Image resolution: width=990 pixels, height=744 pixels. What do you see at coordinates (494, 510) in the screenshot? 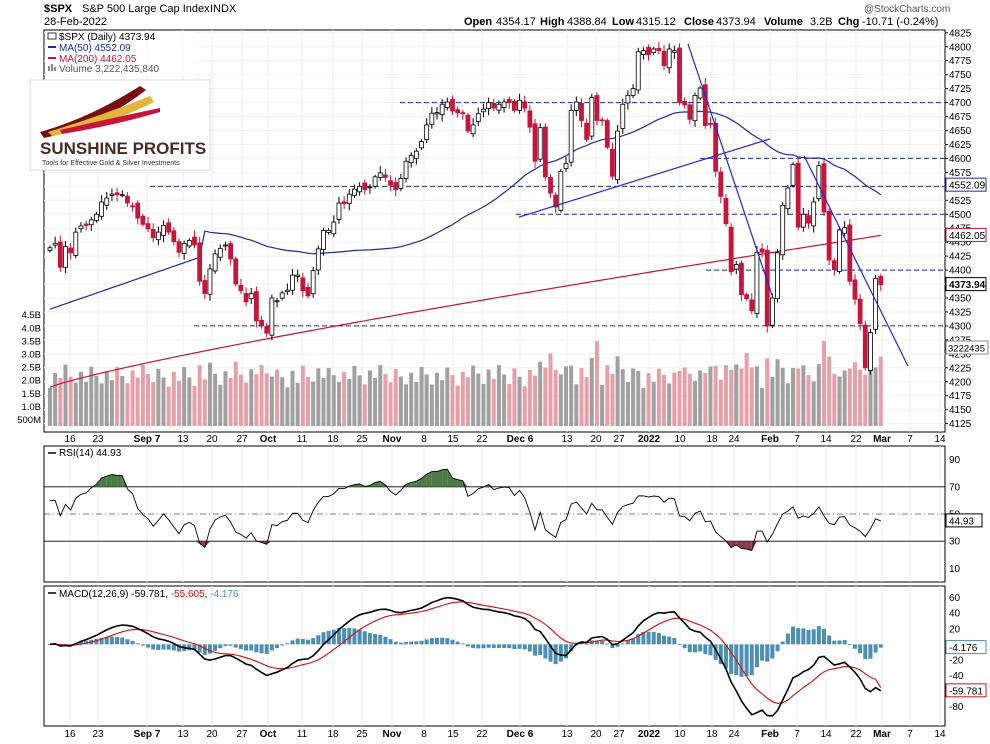
I see `rsi-lines` at bounding box center [494, 510].